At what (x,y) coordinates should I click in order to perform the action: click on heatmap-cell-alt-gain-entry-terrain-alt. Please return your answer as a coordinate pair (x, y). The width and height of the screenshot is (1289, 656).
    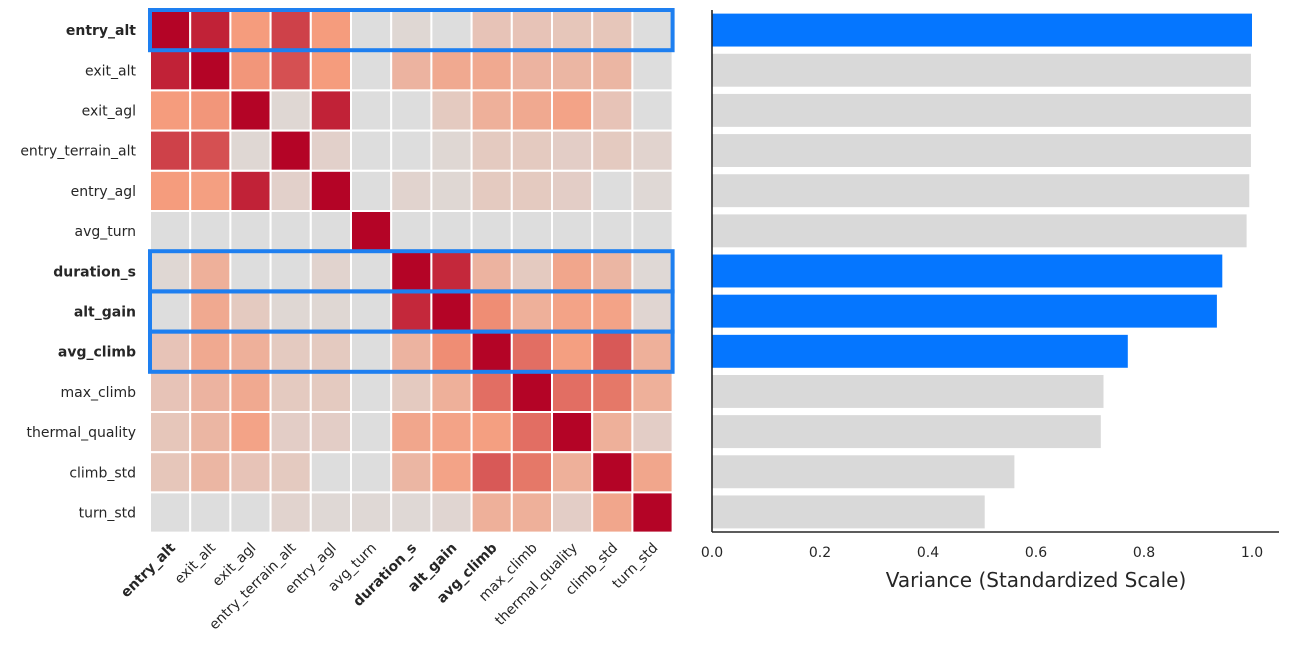
    Looking at the image, I should click on (290, 311).